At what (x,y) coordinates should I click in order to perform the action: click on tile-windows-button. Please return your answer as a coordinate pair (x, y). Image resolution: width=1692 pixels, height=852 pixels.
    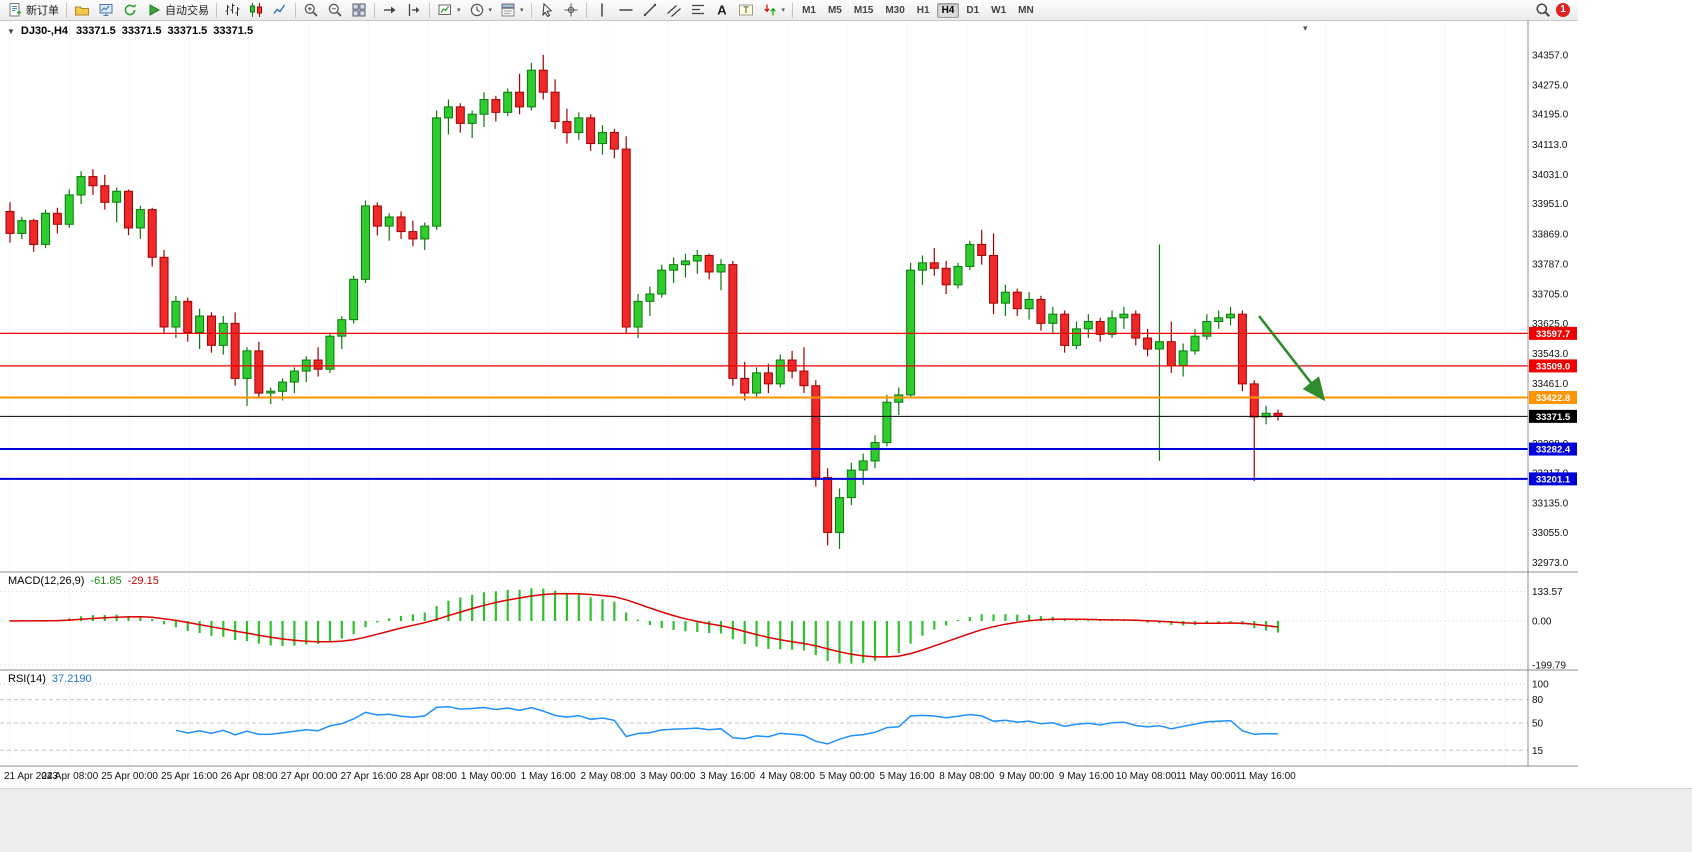
    Looking at the image, I should click on (359, 10).